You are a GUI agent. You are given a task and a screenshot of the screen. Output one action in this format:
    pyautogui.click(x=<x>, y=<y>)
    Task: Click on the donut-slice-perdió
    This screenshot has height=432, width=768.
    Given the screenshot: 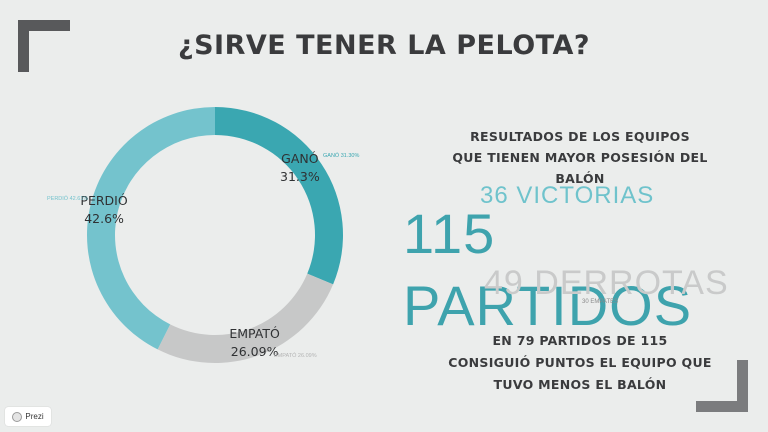 What is the action you would take?
    pyautogui.click(x=151, y=228)
    